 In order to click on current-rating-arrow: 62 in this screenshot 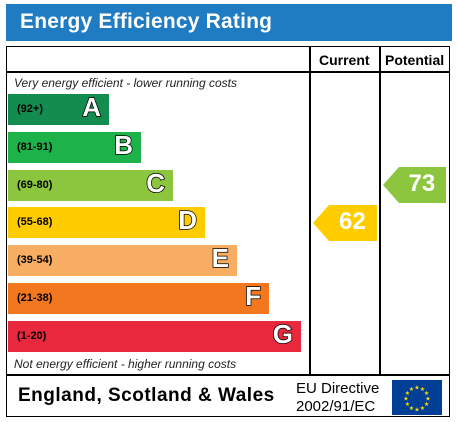, I will do `click(345, 222)`.